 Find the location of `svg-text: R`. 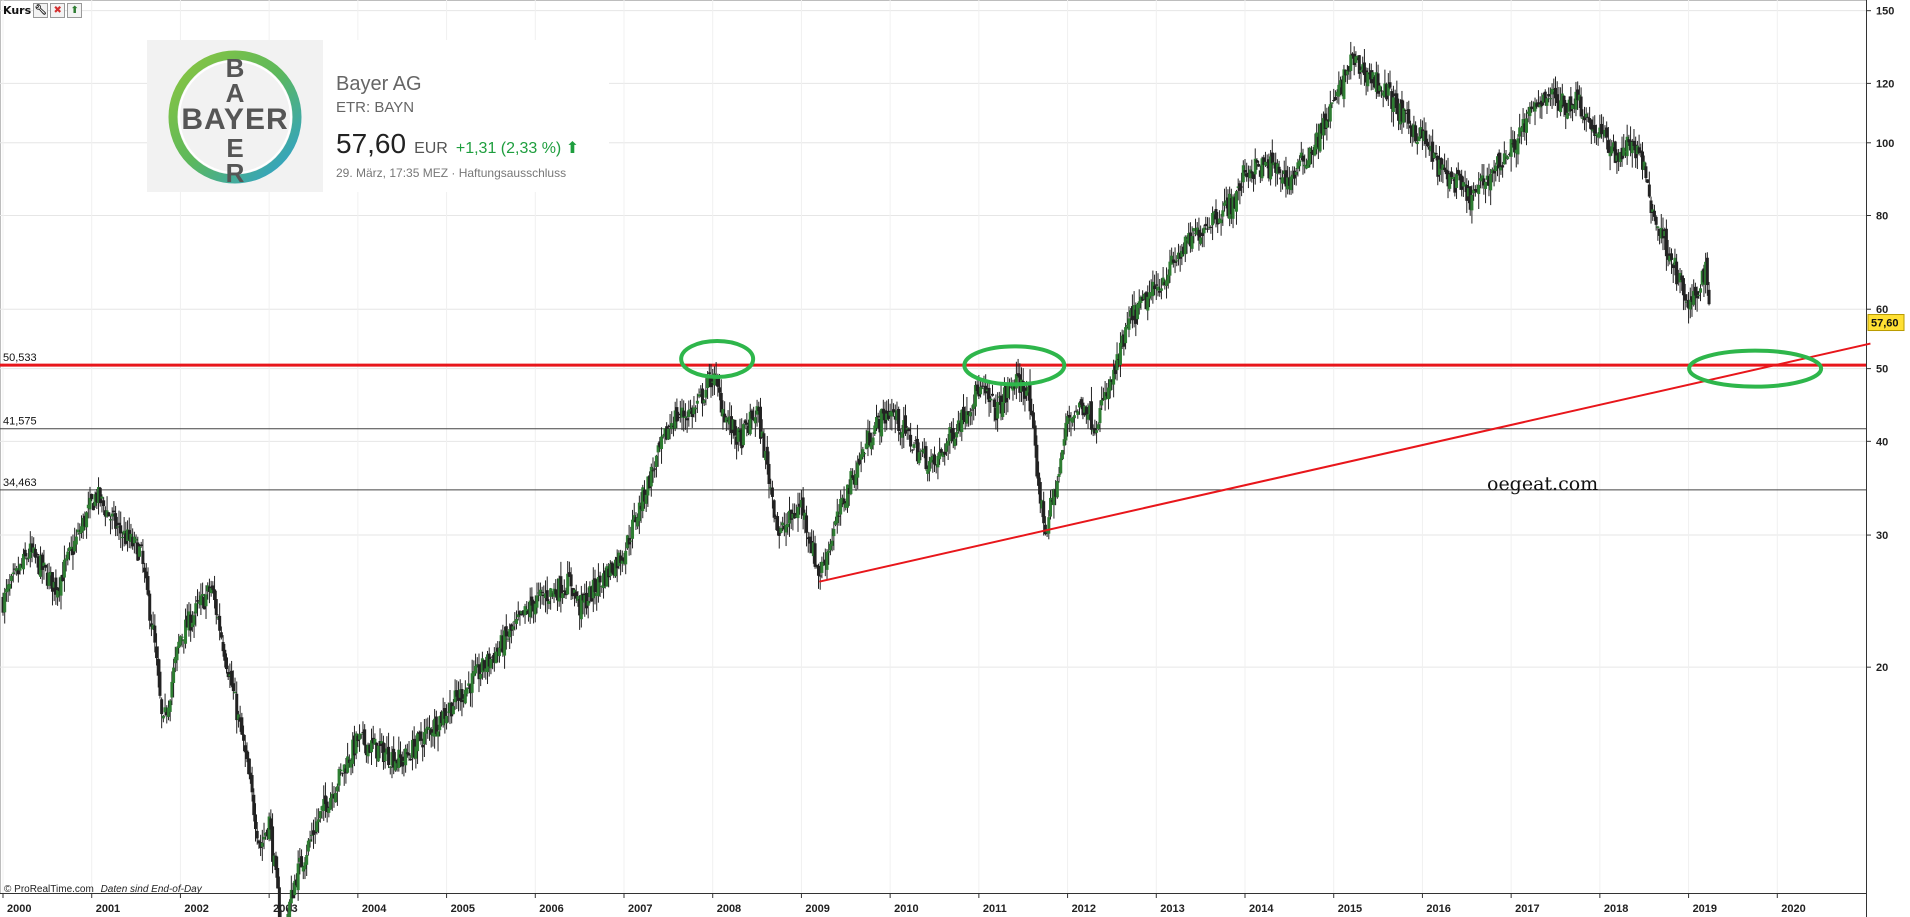

svg-text: R is located at coordinates (235, 173).